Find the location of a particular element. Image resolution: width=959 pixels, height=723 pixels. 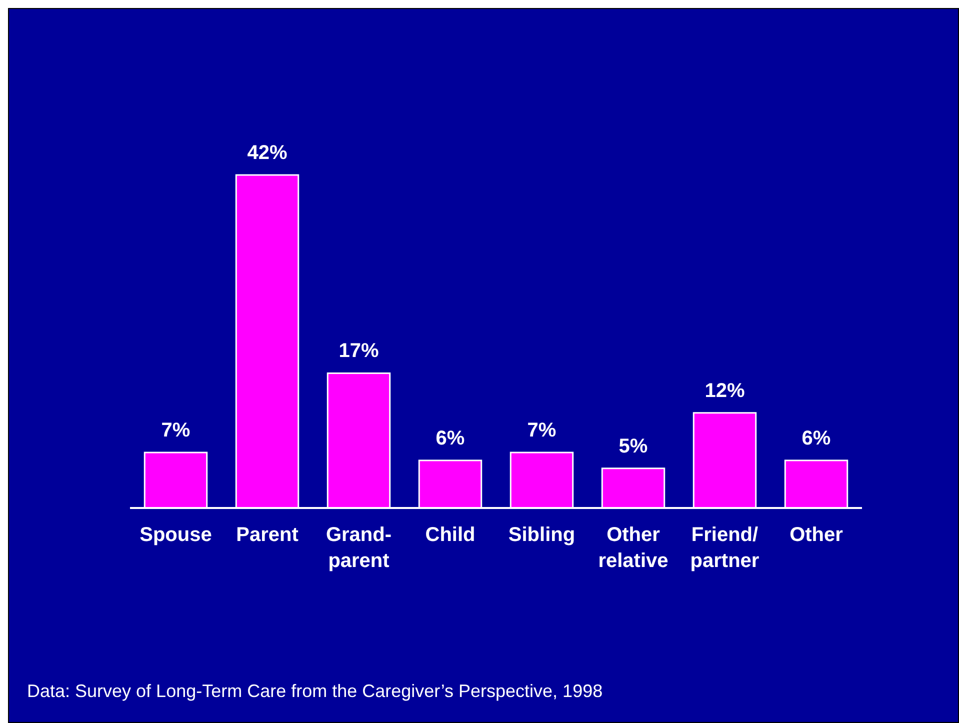

x-tick-label: Other is located at coordinates (817, 535).